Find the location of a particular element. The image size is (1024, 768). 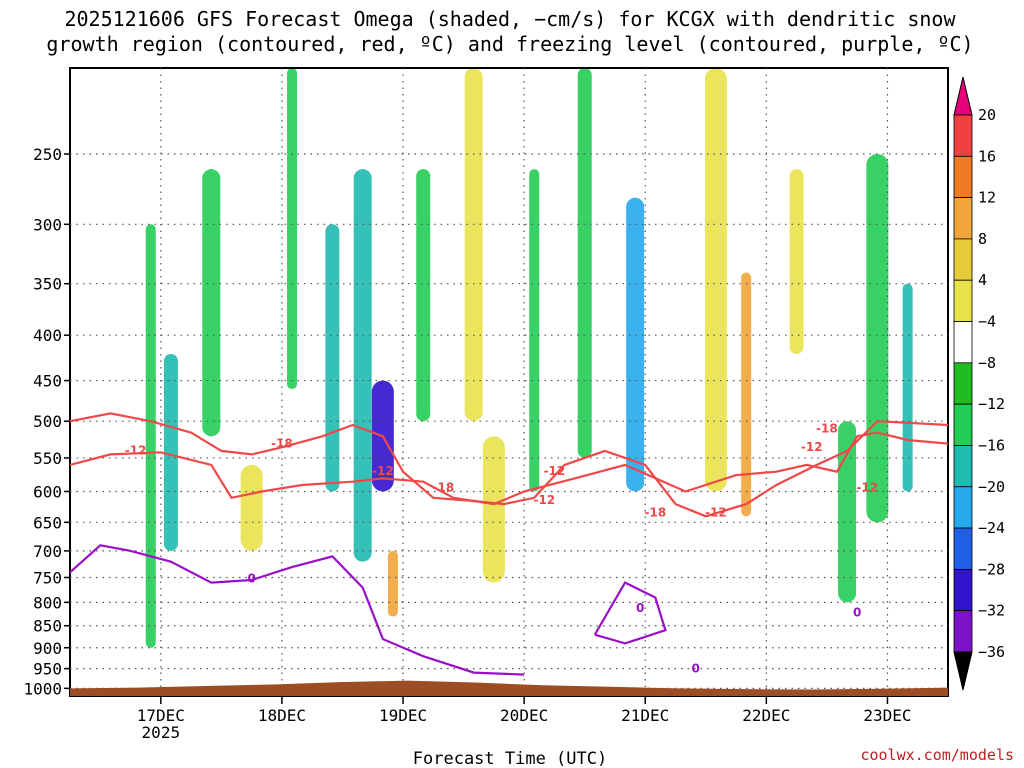

colorbar-label: 20 is located at coordinates (987, 115).